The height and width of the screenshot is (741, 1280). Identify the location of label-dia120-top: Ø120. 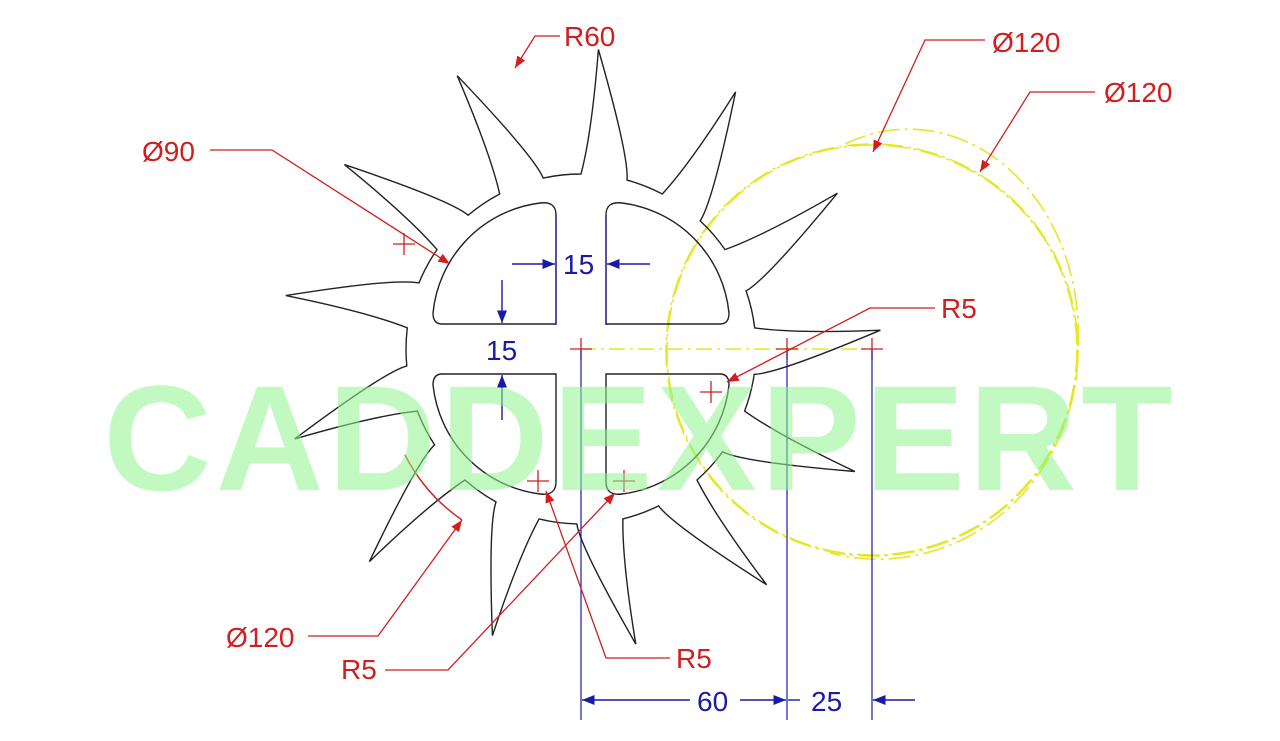
(1026, 42).